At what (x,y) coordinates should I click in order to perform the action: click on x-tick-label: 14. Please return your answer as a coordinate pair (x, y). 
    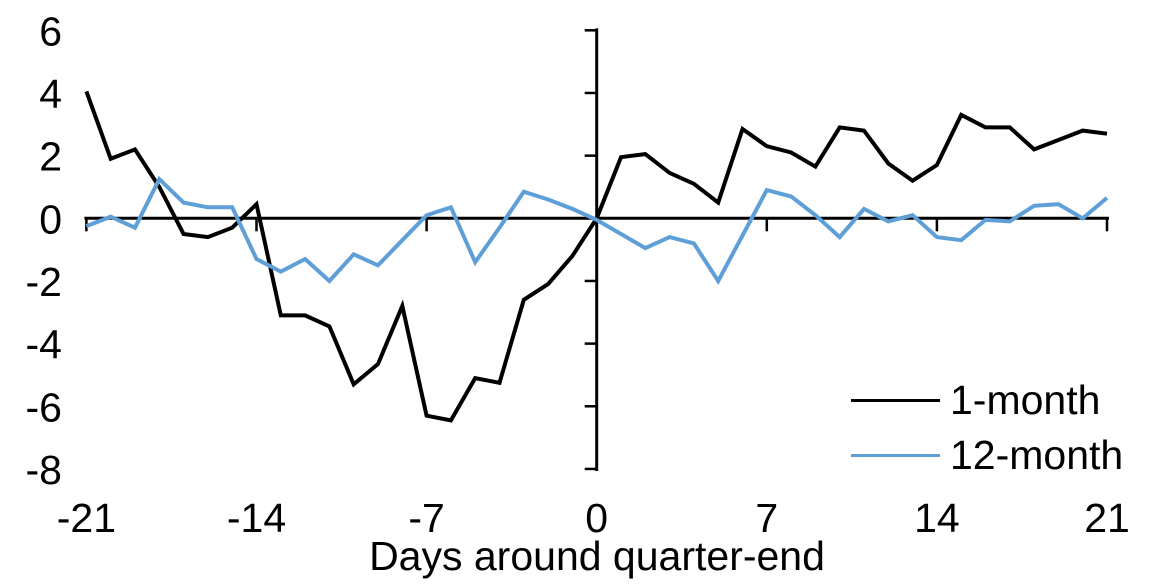
    Looking at the image, I should click on (937, 518).